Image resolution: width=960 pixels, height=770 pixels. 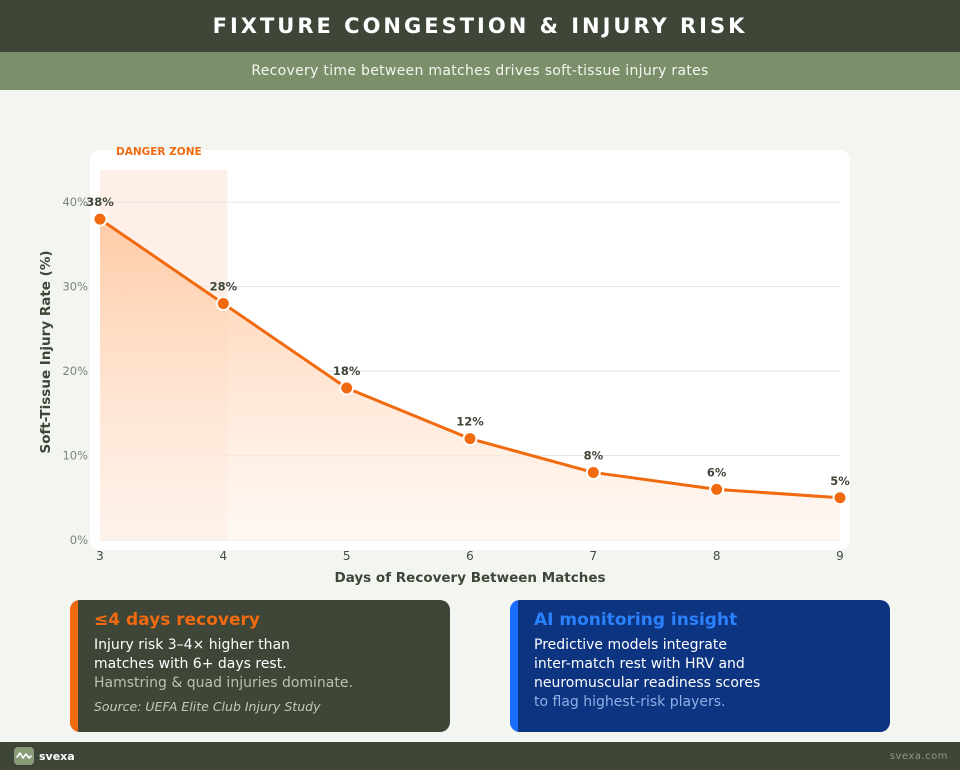 I want to click on card-text-line: Injury risk 3–4× higher than, so click(x=192, y=645).